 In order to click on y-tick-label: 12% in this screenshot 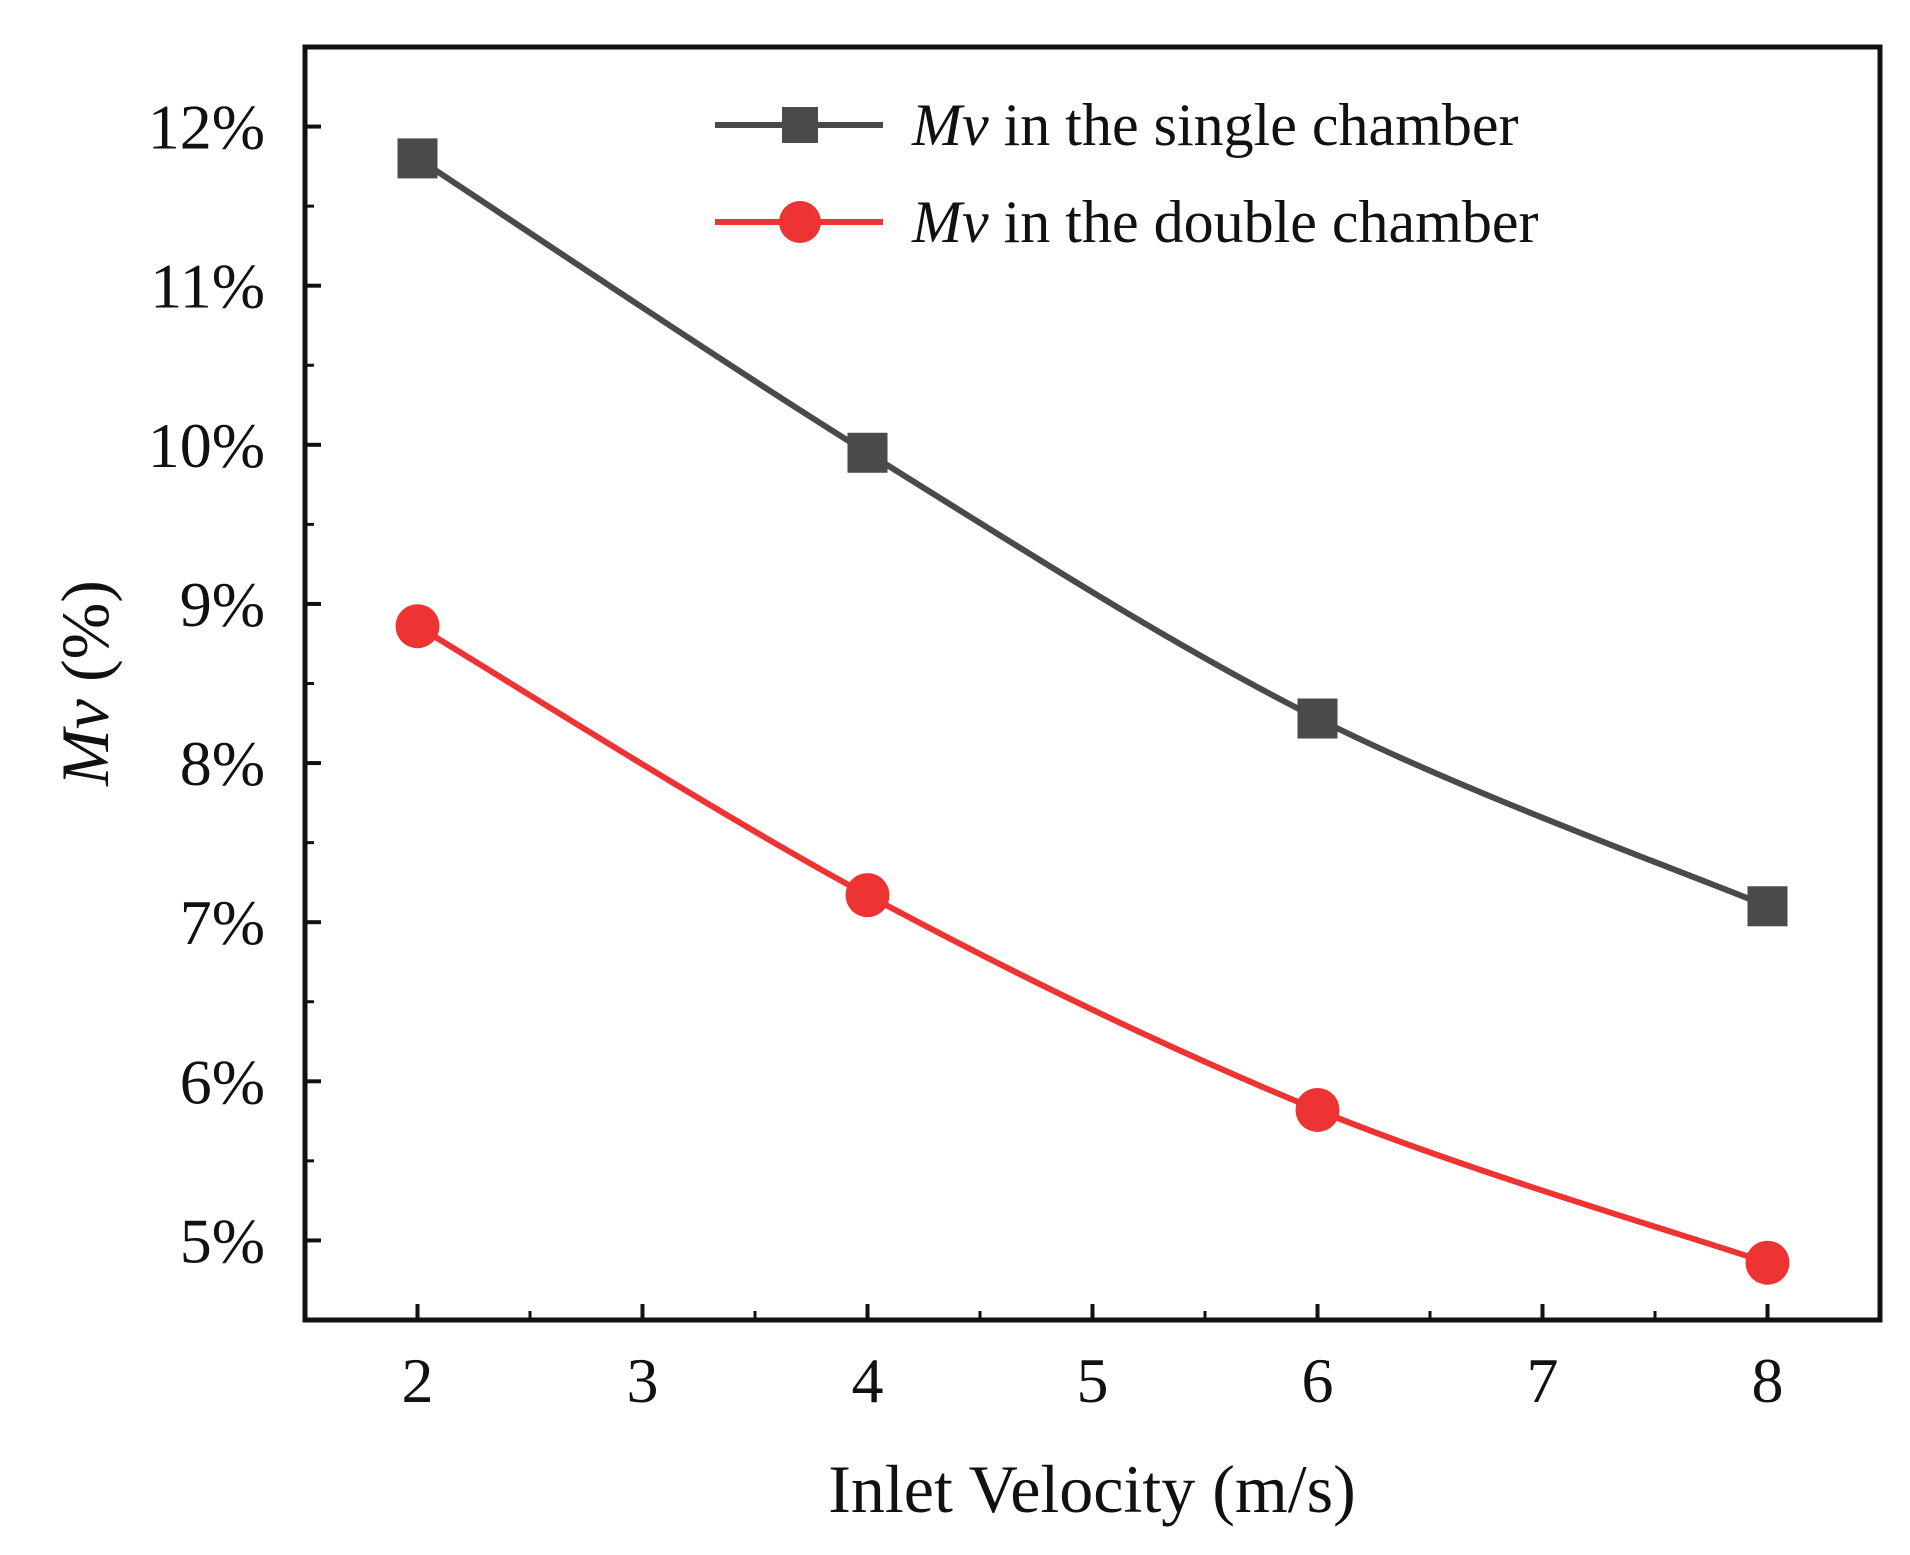, I will do `click(206, 127)`.